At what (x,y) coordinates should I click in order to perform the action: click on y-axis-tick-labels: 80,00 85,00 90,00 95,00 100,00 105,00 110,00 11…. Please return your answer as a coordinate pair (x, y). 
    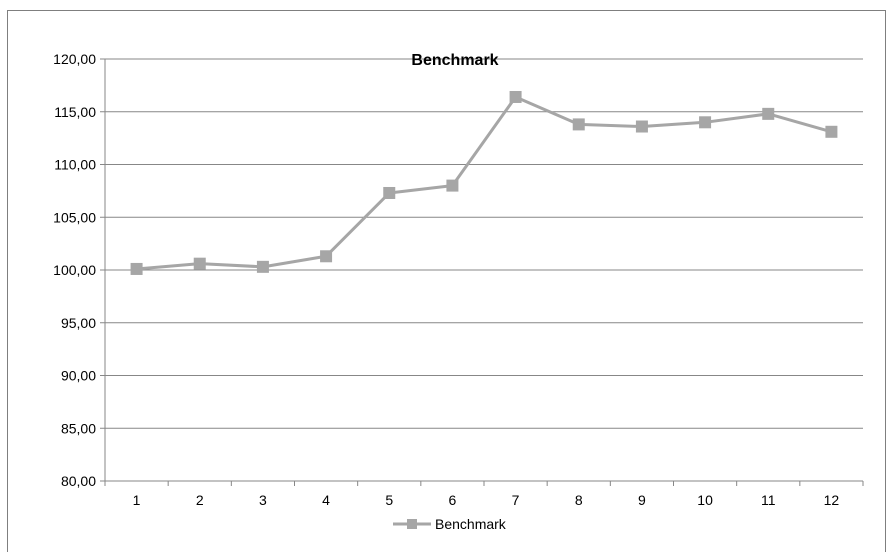
    Looking at the image, I should click on (74, 270).